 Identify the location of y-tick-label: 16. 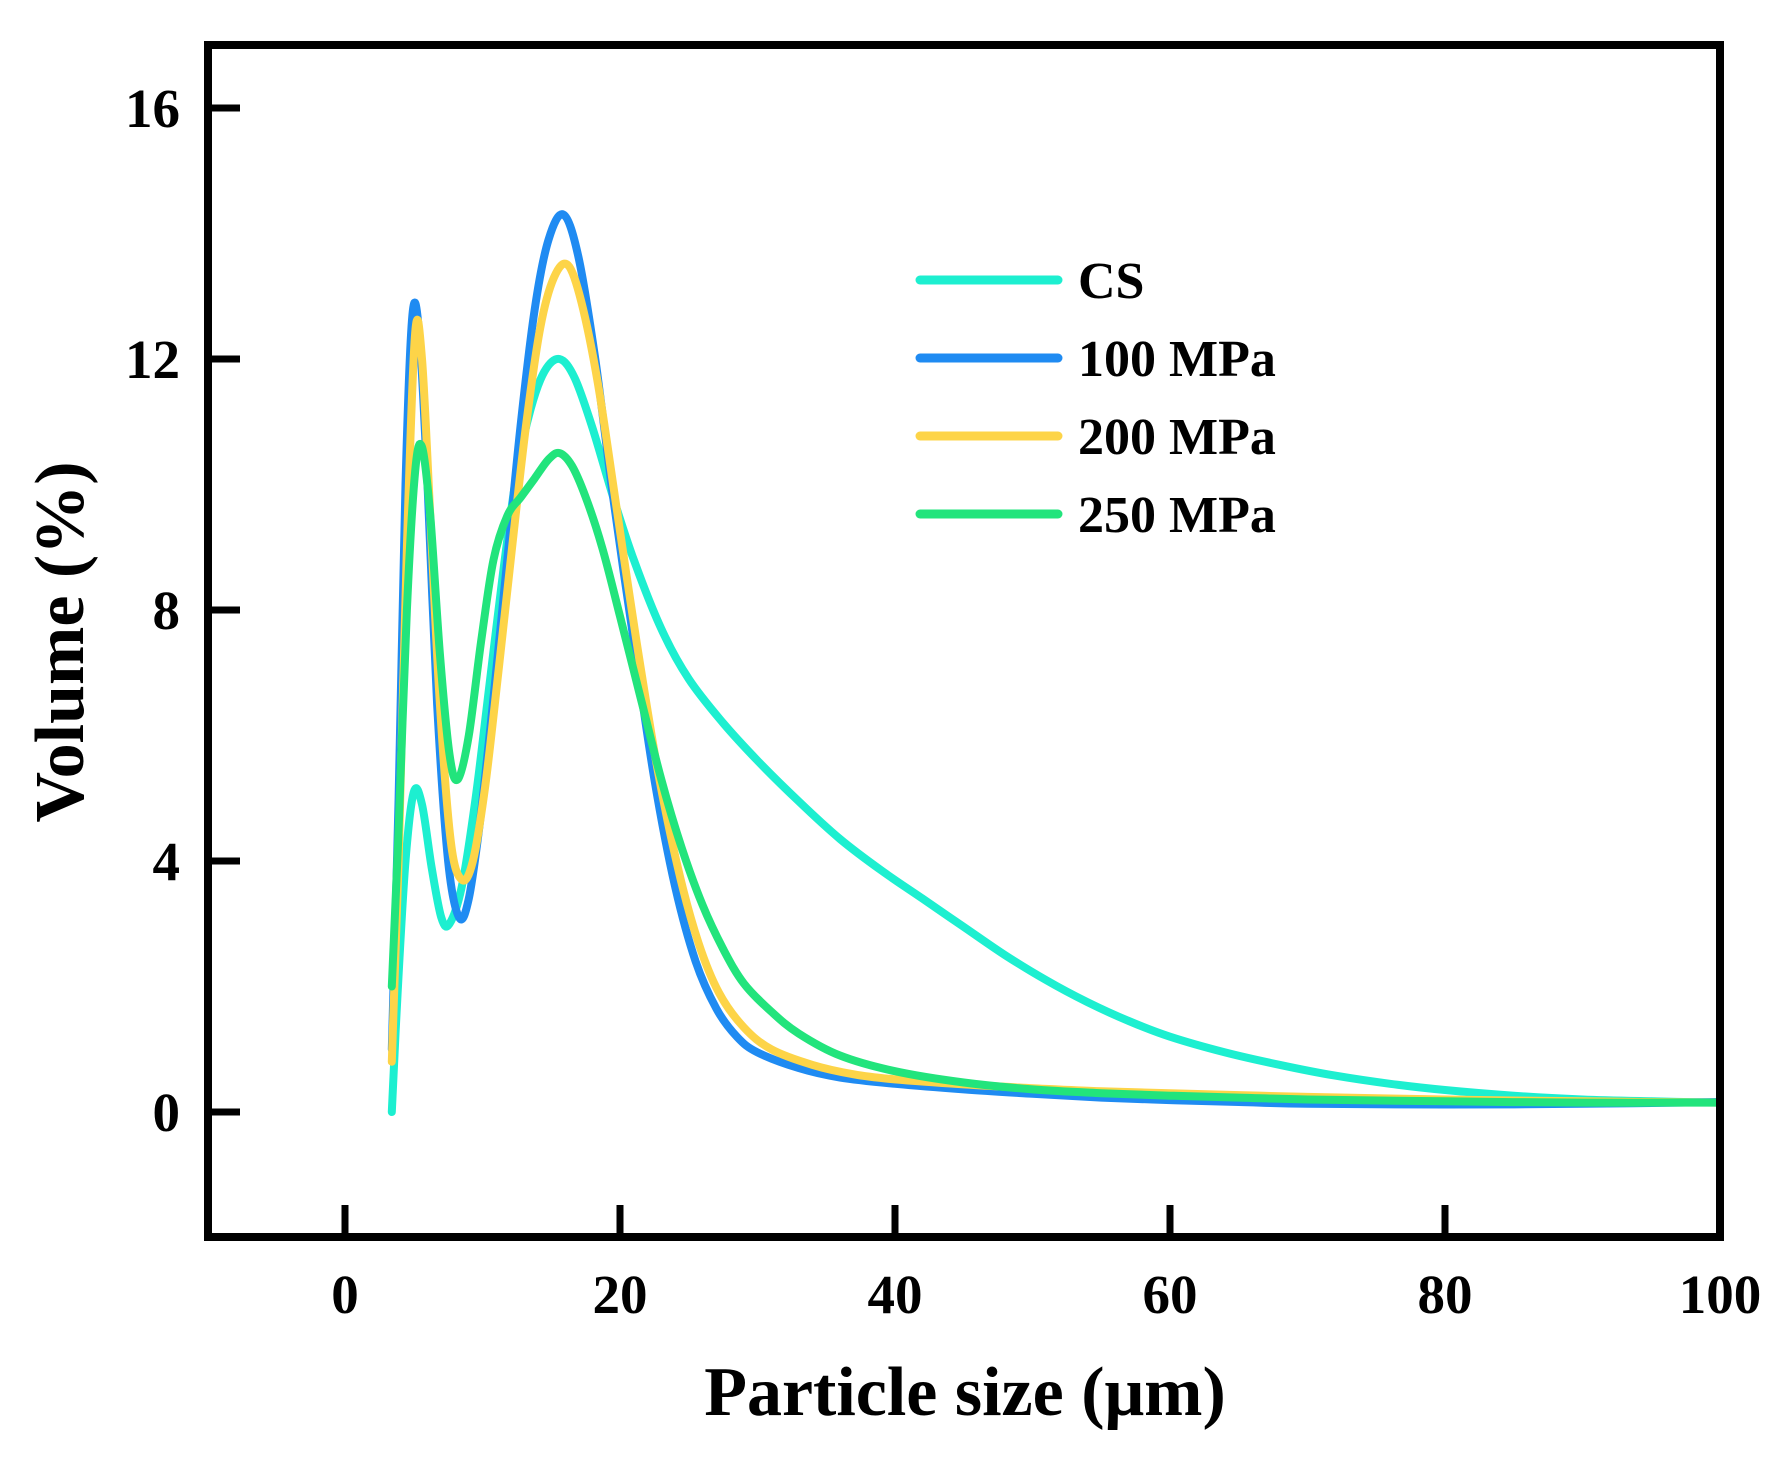
(152, 108).